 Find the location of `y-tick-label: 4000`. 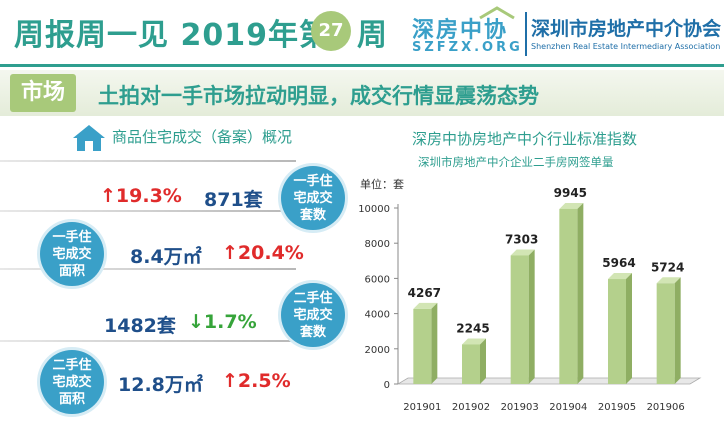

y-tick-label: 4000 is located at coordinates (377, 315).